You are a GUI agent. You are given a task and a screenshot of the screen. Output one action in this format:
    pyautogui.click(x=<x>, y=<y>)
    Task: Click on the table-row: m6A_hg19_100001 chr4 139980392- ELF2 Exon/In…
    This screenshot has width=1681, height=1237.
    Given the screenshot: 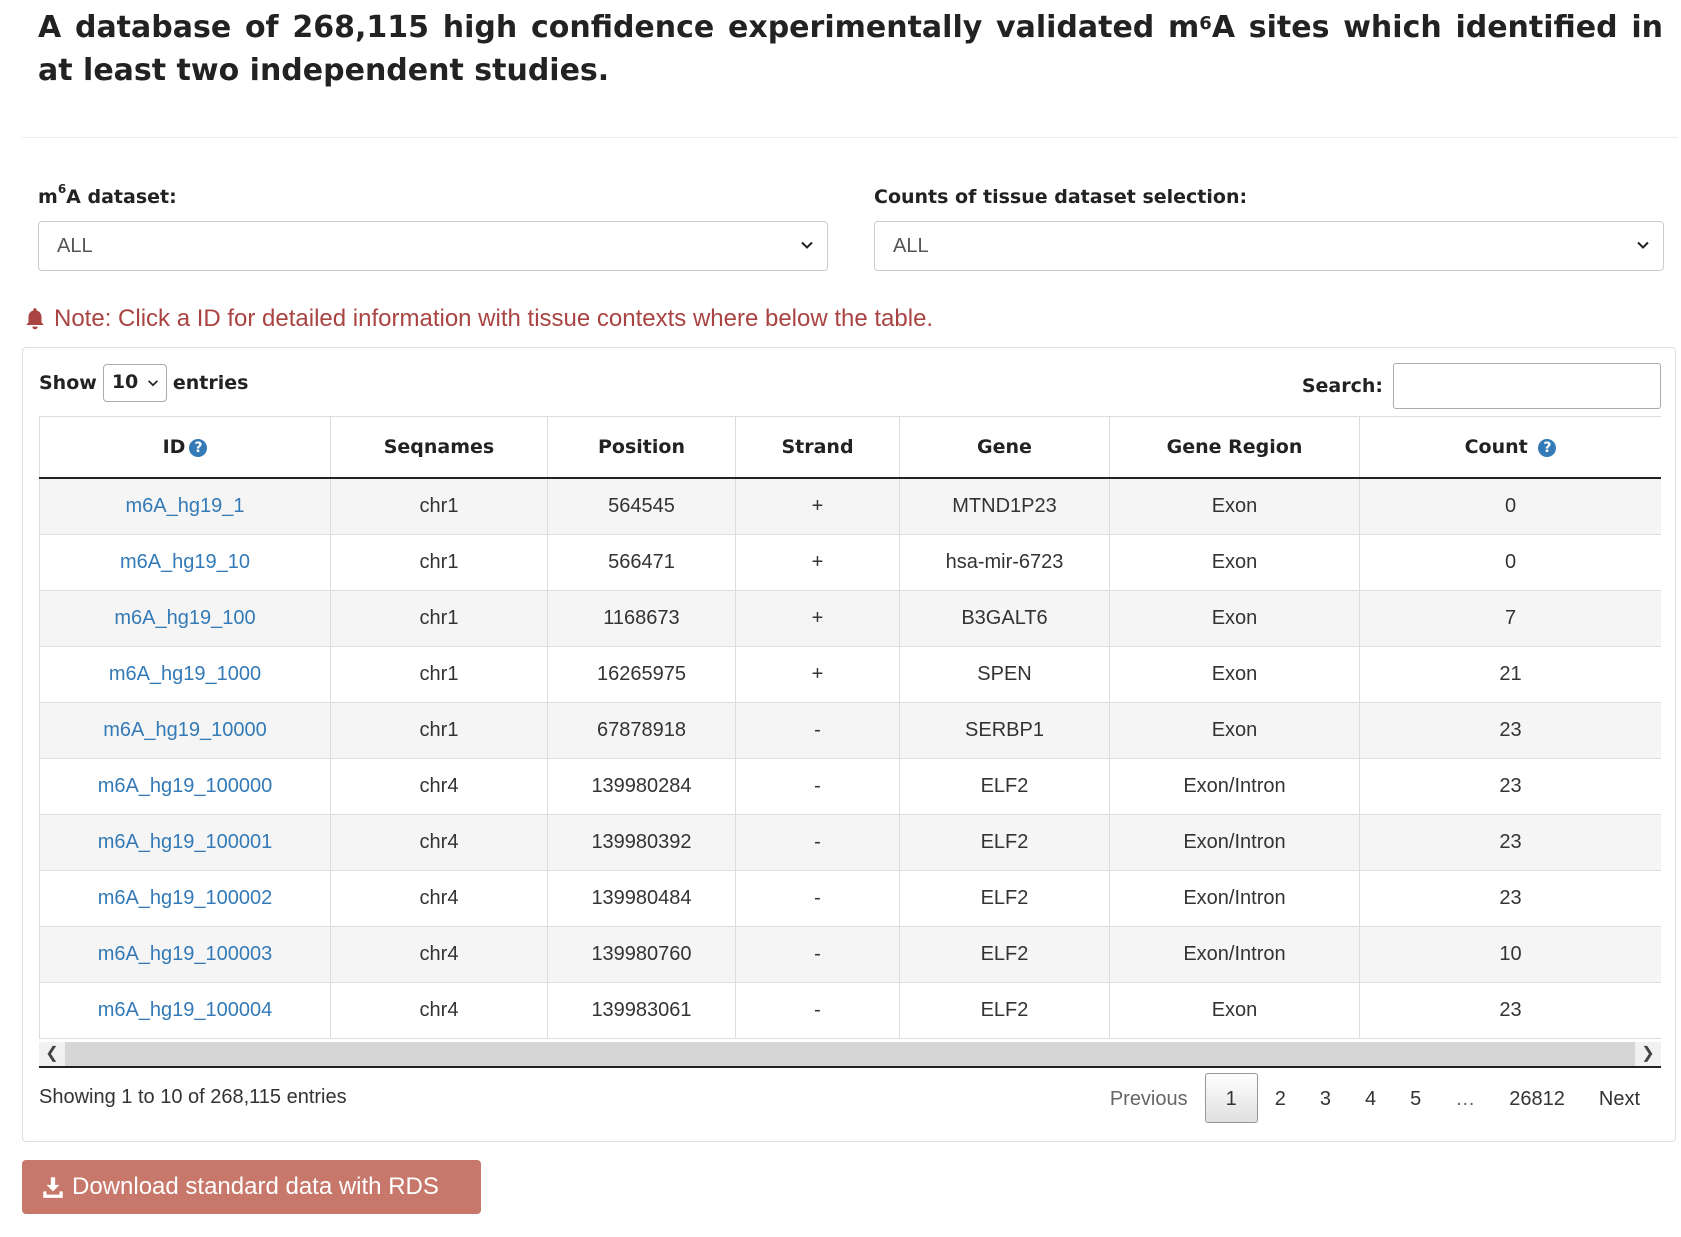 What is the action you would take?
    pyautogui.click(x=850, y=842)
    